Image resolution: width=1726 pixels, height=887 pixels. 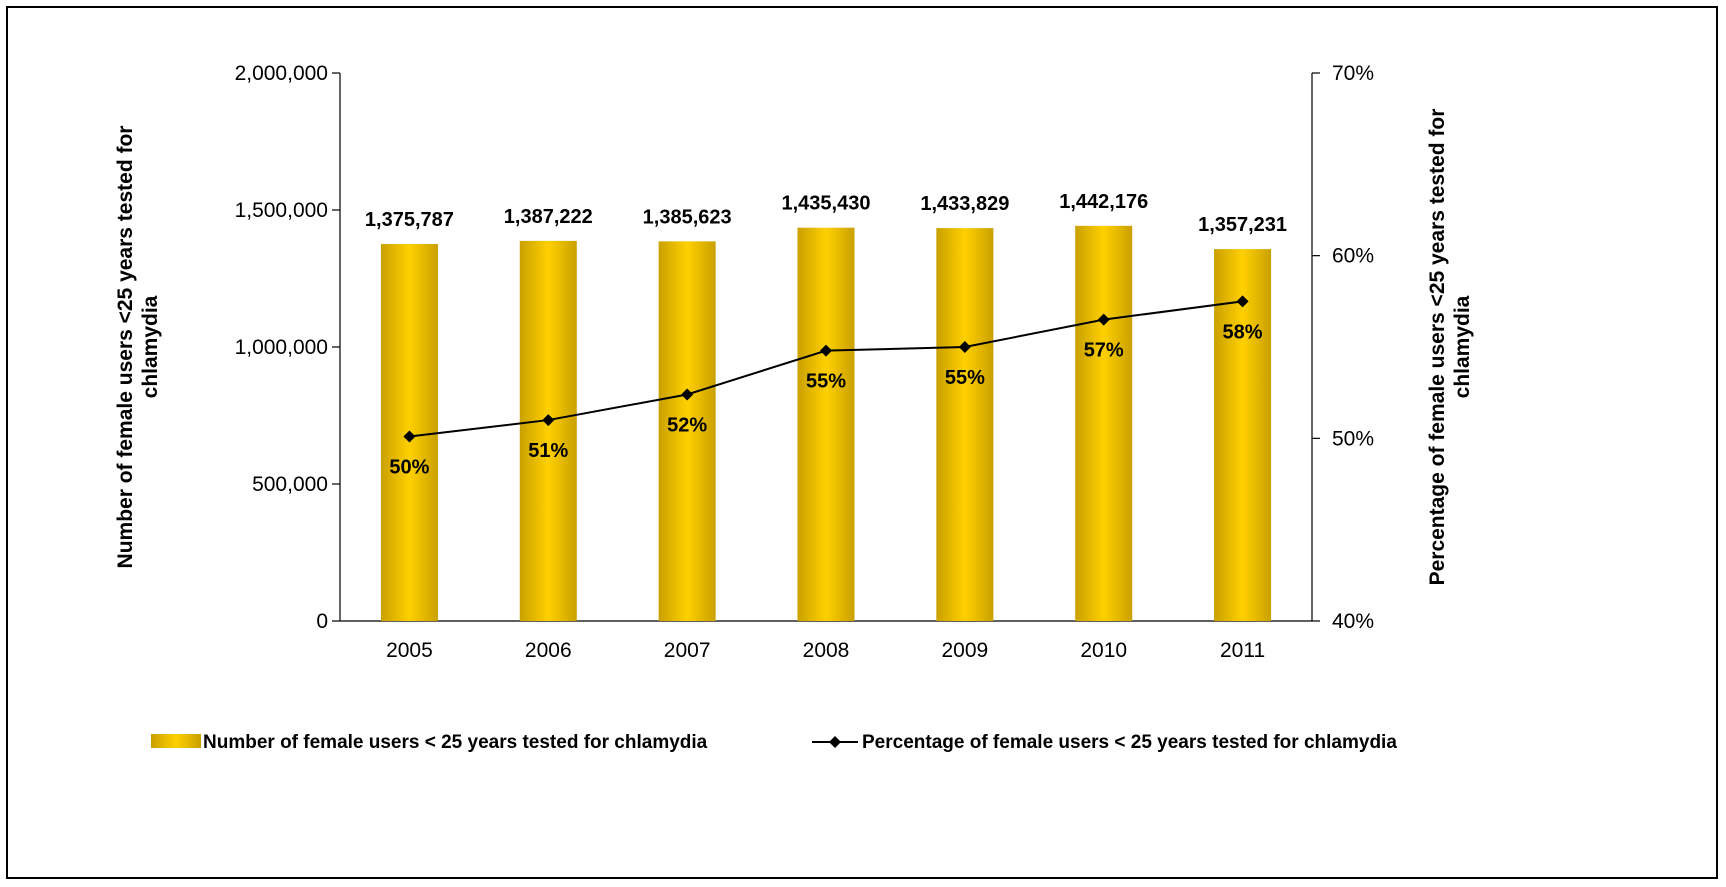 What do you see at coordinates (1353, 256) in the screenshot?
I see `right-tick-label: 60%` at bounding box center [1353, 256].